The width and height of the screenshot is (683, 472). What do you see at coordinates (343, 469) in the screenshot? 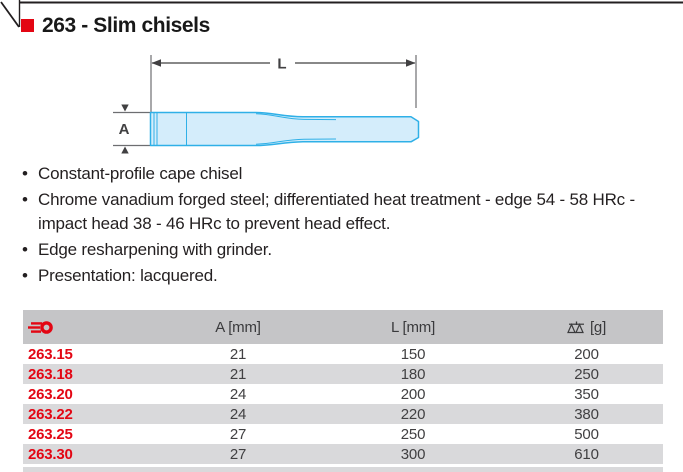
I see `table-next-row-cutoff` at bounding box center [343, 469].